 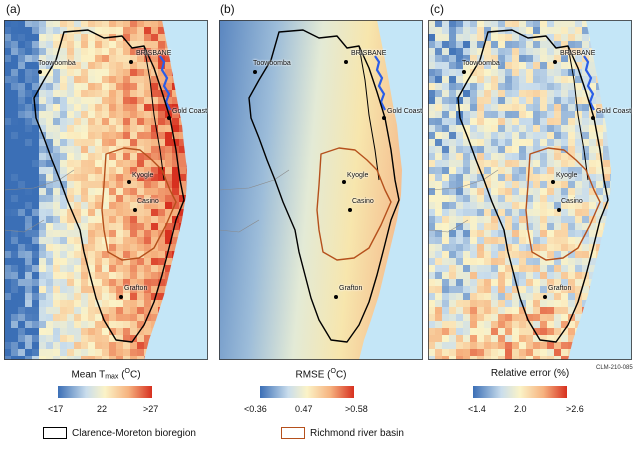 What do you see at coordinates (293, 433) in the screenshot?
I see `legend-basin-swatch` at bounding box center [293, 433].